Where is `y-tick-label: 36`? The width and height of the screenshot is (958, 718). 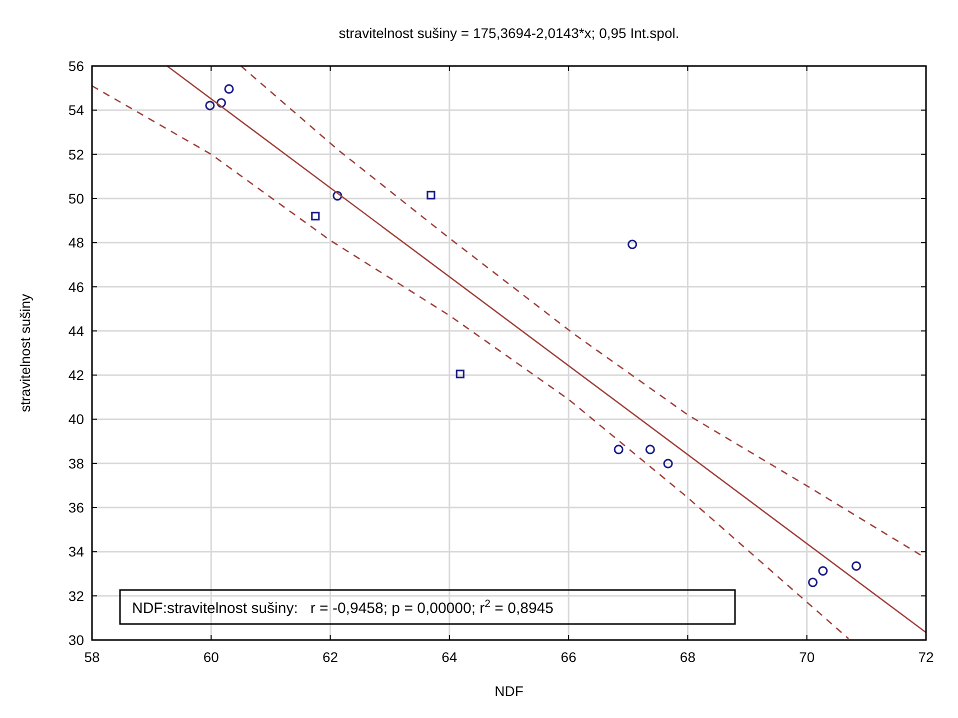
y-tick-label: 36 is located at coordinates (76, 508).